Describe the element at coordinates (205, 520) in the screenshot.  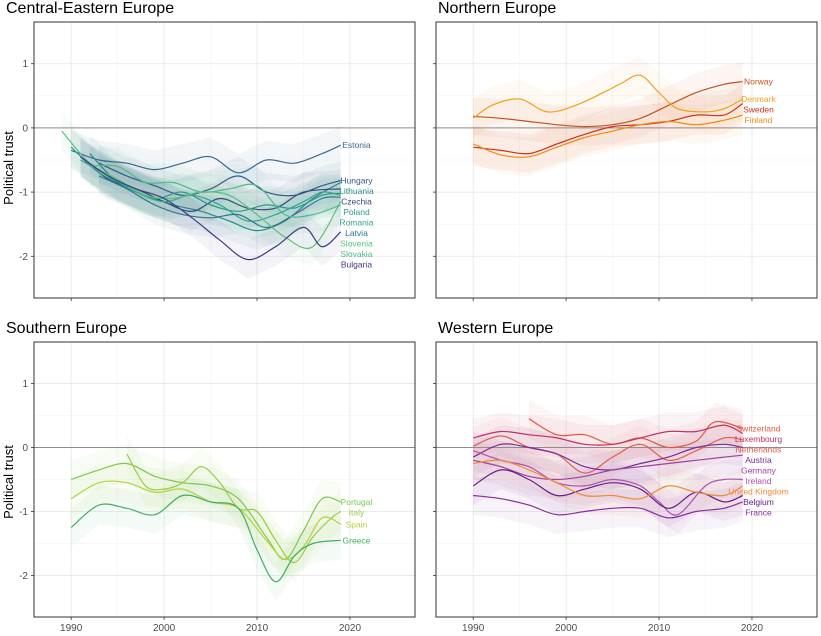
I see `series-line-spain` at that location.